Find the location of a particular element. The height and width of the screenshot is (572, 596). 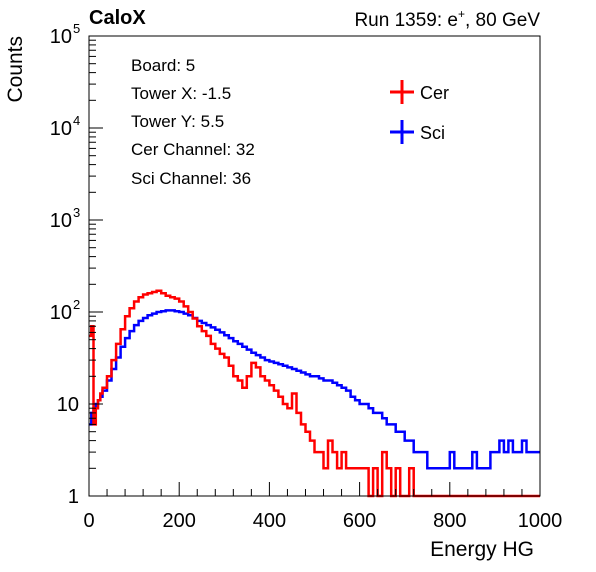

y-tick-exponent: 2 is located at coordinates (76, 304).